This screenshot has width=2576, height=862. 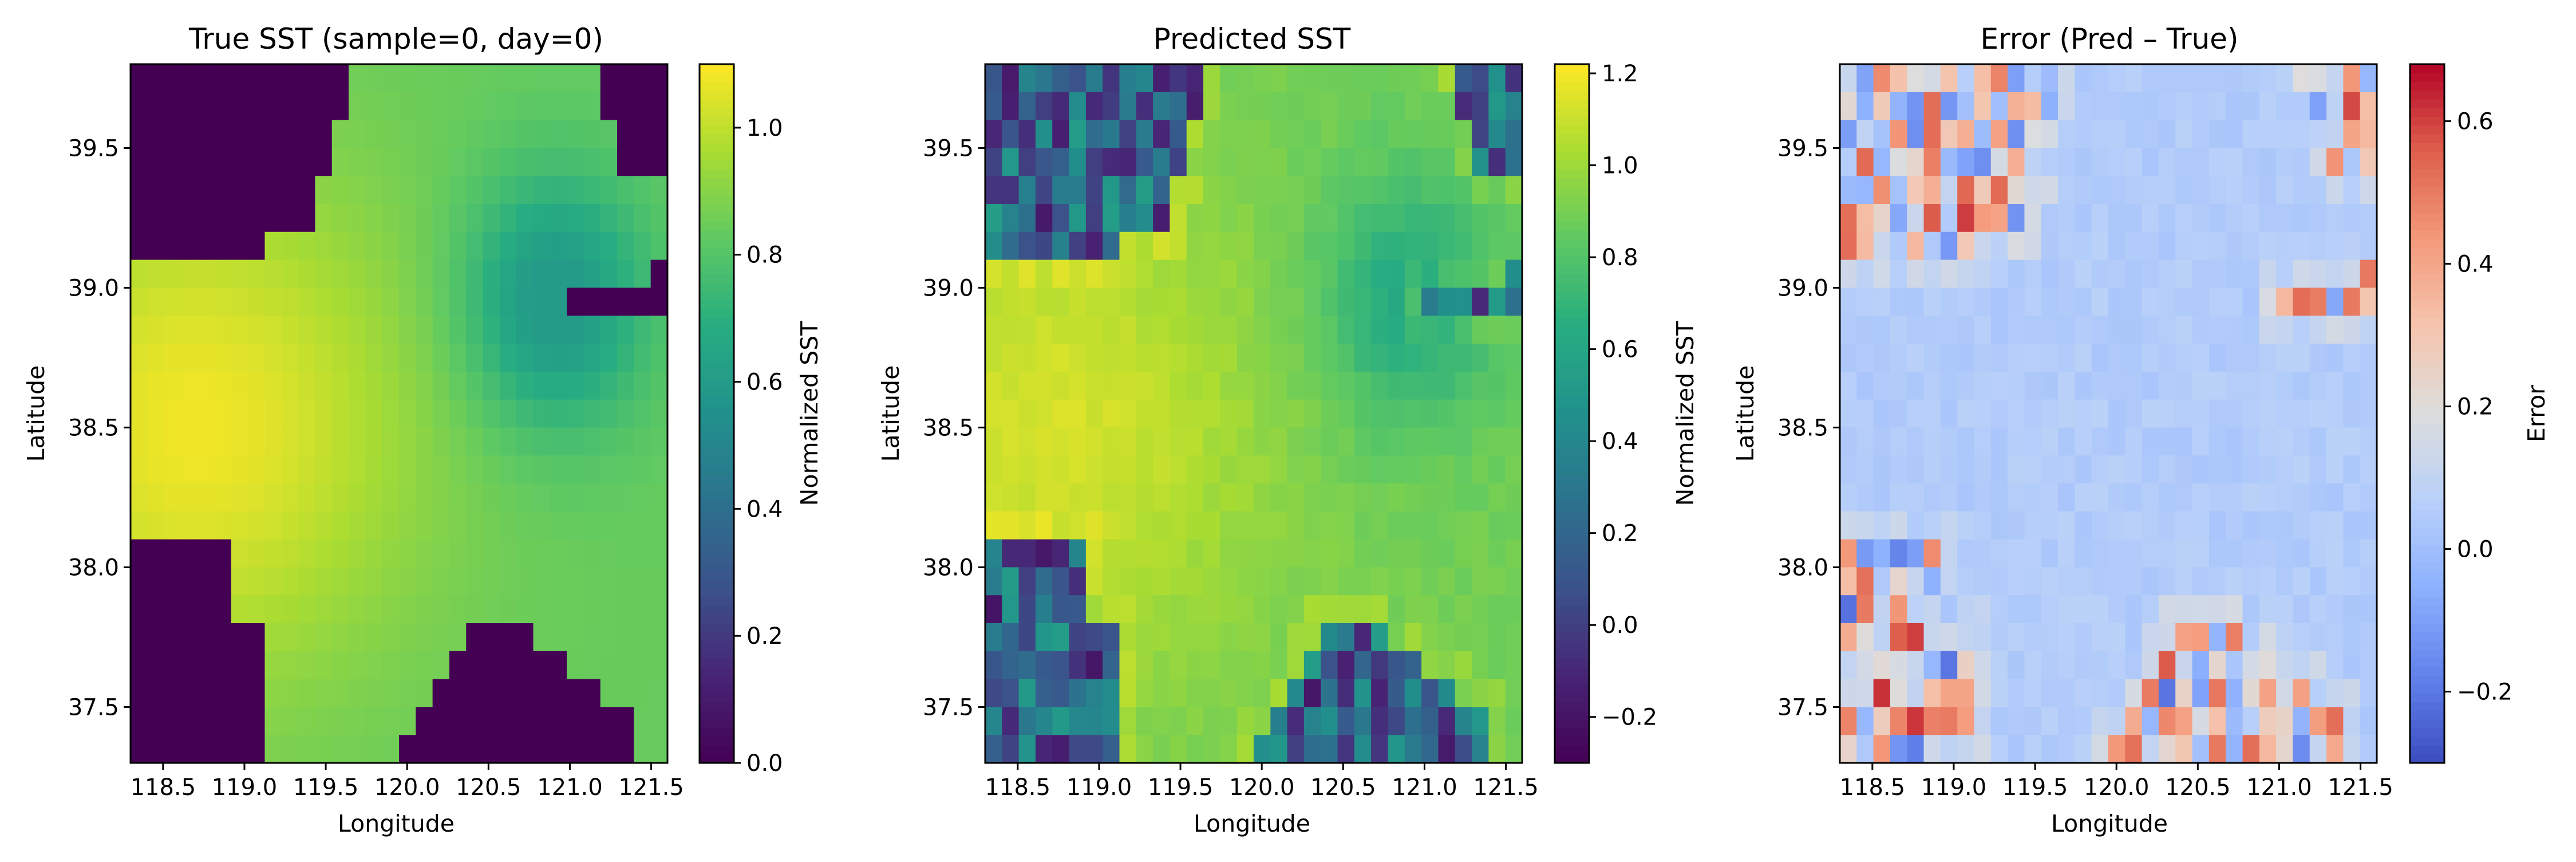 What do you see at coordinates (1620, 258) in the screenshot?
I see `colorbar-tick-label: 0.8` at bounding box center [1620, 258].